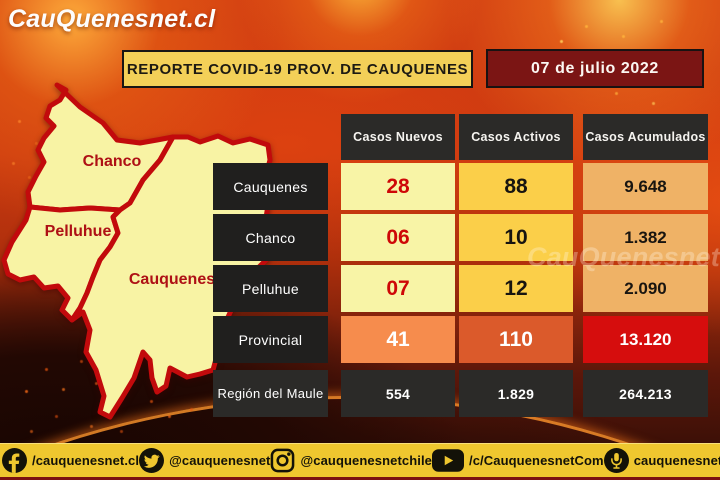  Describe the element at coordinates (616, 460) in the screenshot. I see `microphone-icon` at that location.